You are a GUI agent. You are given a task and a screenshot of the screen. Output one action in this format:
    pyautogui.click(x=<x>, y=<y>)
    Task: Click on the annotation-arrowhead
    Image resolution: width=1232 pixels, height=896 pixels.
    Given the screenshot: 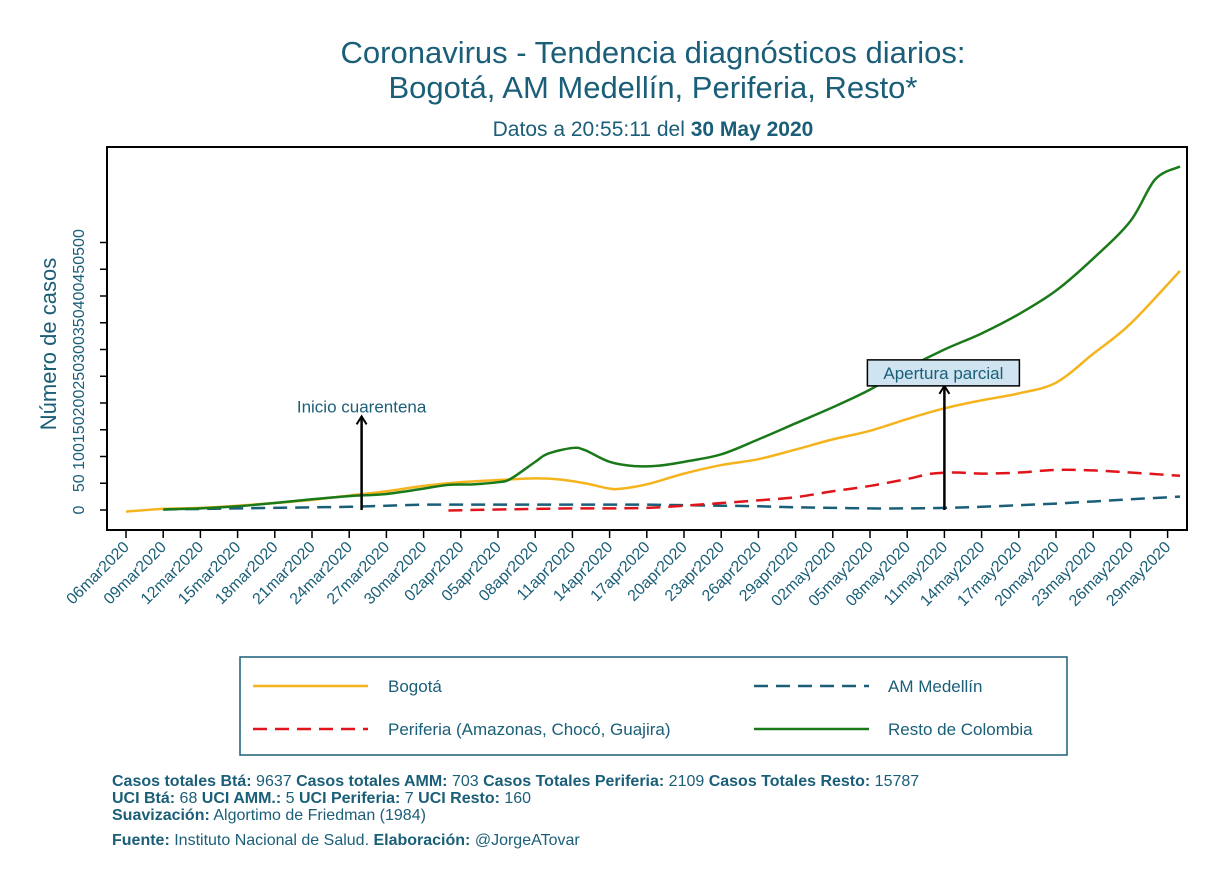 What is the action you would take?
    pyautogui.click(x=361, y=419)
    